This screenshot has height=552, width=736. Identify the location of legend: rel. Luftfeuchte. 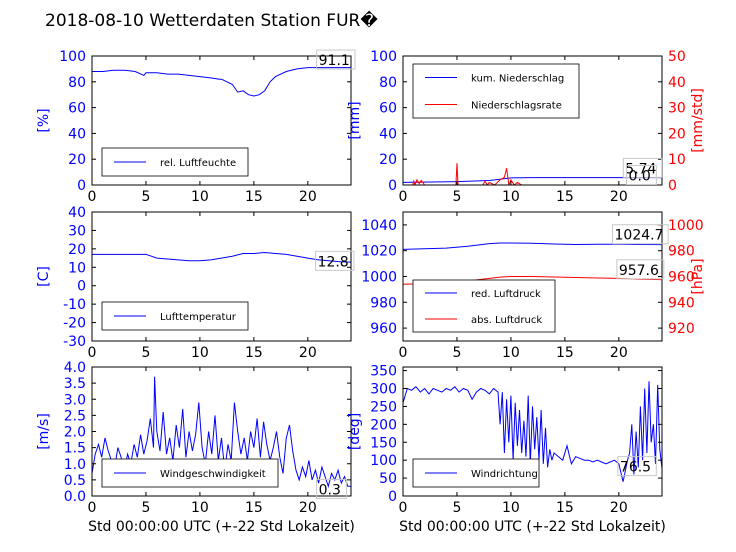
(175, 162).